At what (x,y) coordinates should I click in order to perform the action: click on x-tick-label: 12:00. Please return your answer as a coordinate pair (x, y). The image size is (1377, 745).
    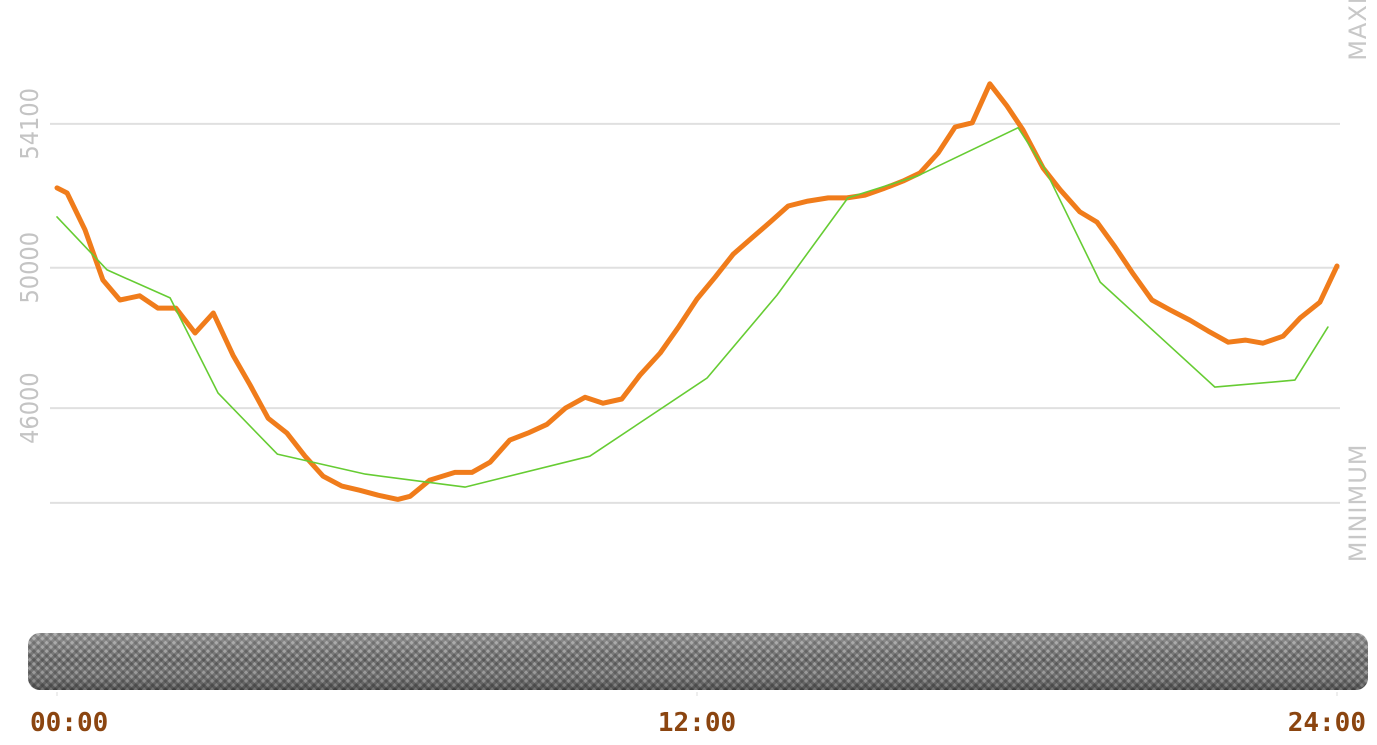
    Looking at the image, I should click on (697, 723).